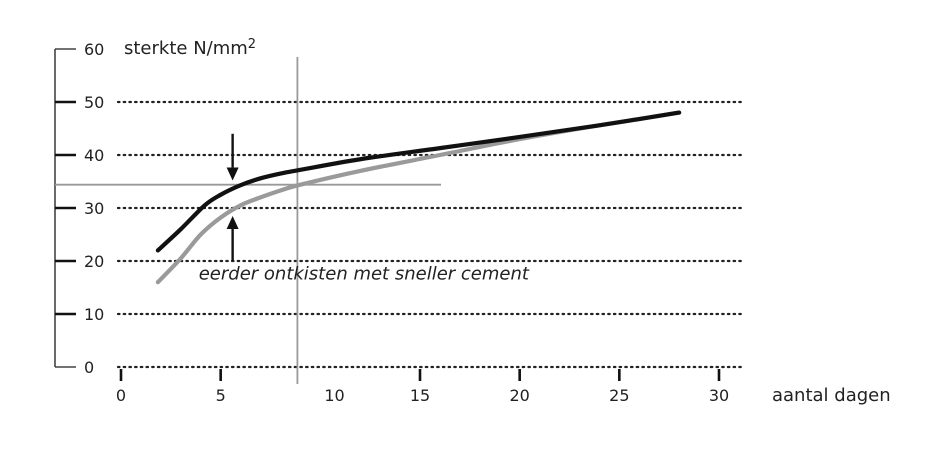  What do you see at coordinates (334, 395) in the screenshot?
I see `x-tick-label: 10` at bounding box center [334, 395].